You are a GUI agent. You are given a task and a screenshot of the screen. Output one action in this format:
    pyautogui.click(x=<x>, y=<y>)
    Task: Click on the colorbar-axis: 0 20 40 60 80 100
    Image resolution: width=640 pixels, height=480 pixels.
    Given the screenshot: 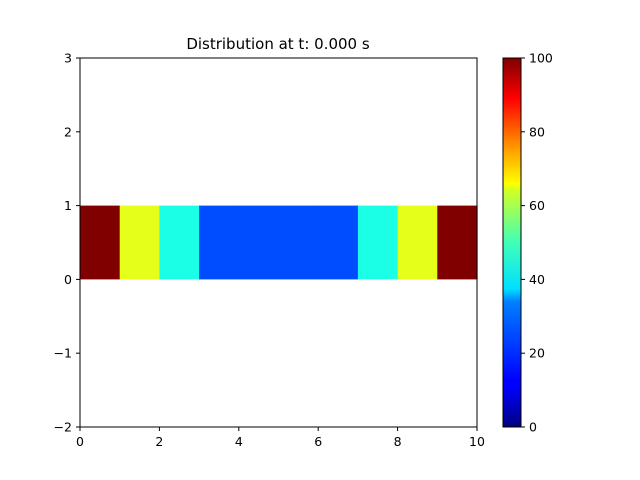 What is the action you would take?
    pyautogui.click(x=537, y=243)
    